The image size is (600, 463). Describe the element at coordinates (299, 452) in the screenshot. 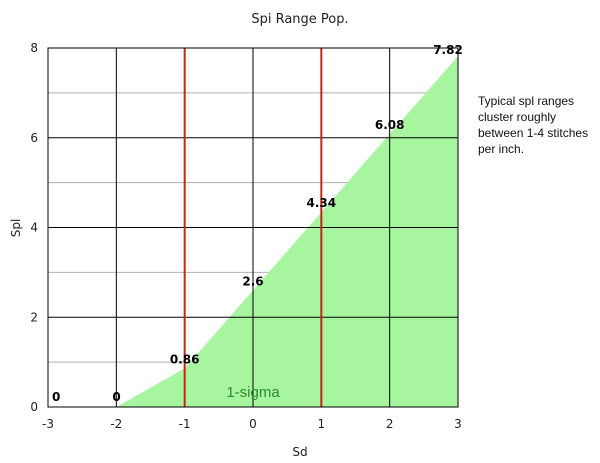

I see `x-axis-title: Sd` at that location.